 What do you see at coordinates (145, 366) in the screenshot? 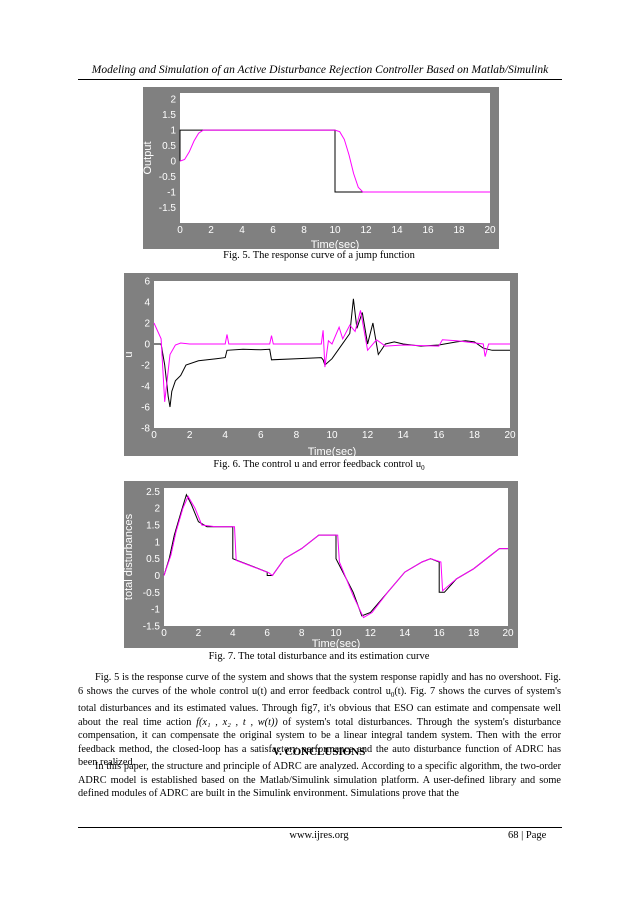
I see `y-tick-label: -2` at bounding box center [145, 366].